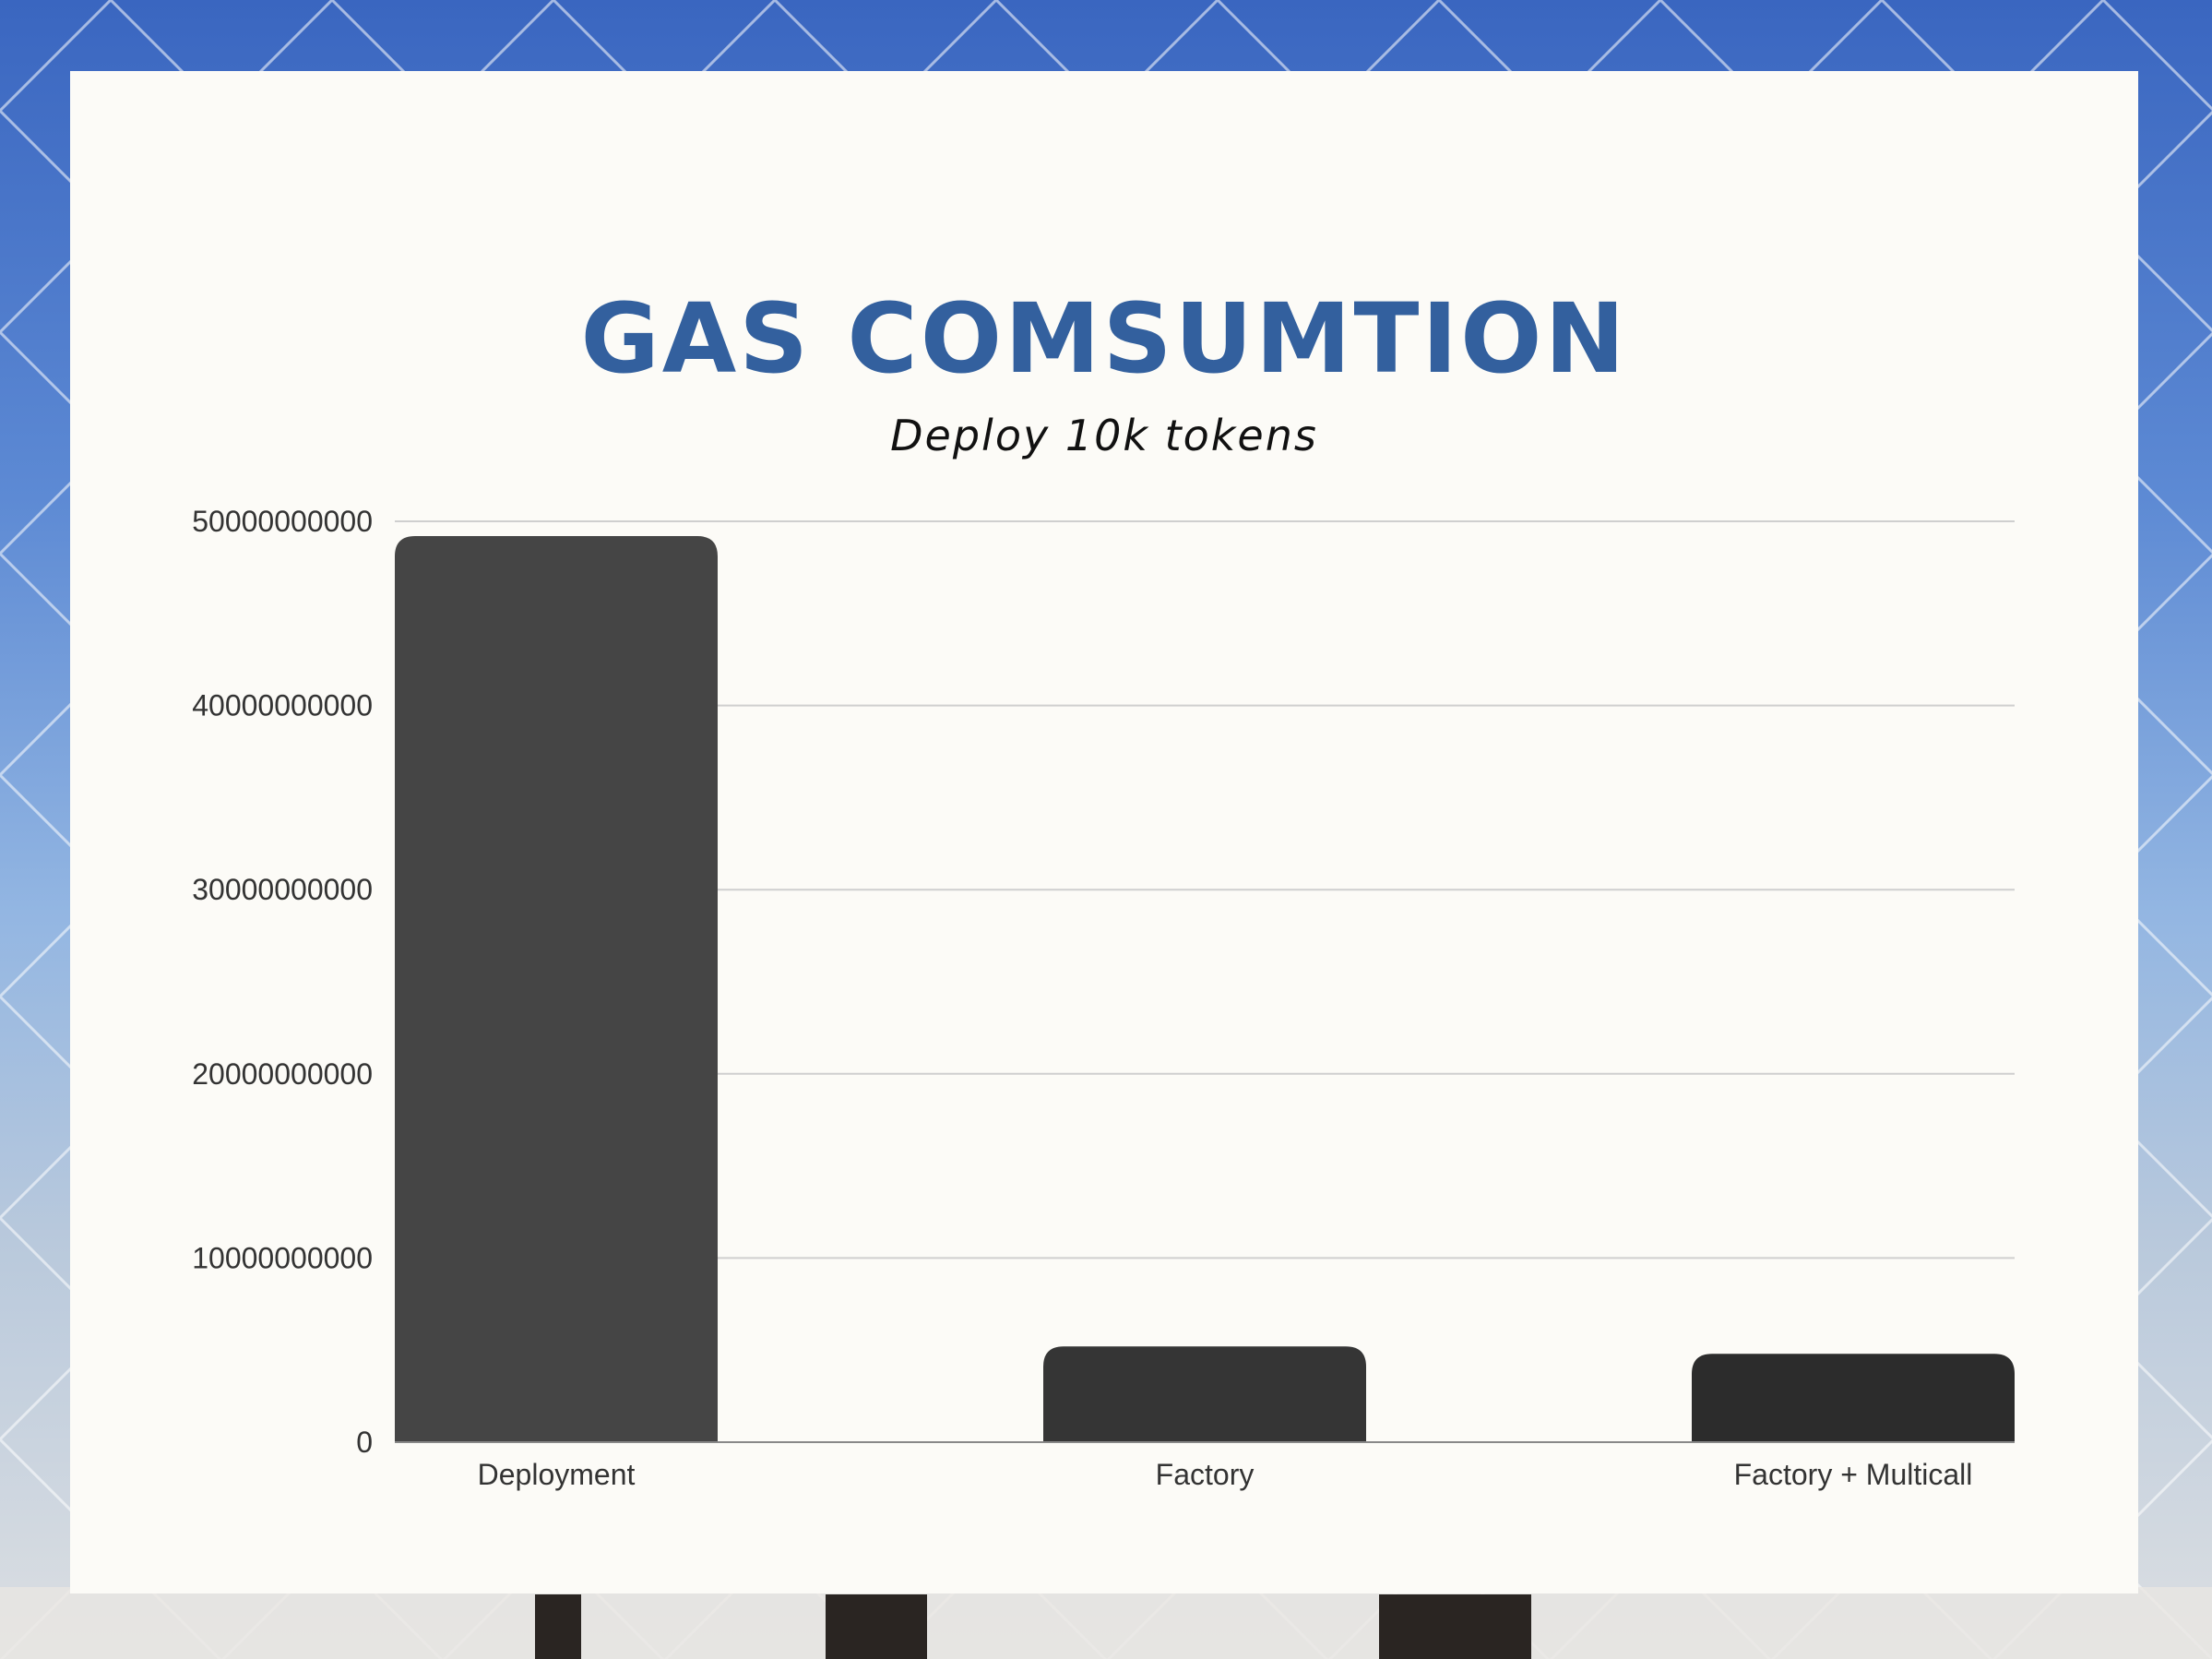 This screenshot has height=1659, width=2212. What do you see at coordinates (1104, 338) in the screenshot?
I see `chart-title: GAS COMSUMTION` at bounding box center [1104, 338].